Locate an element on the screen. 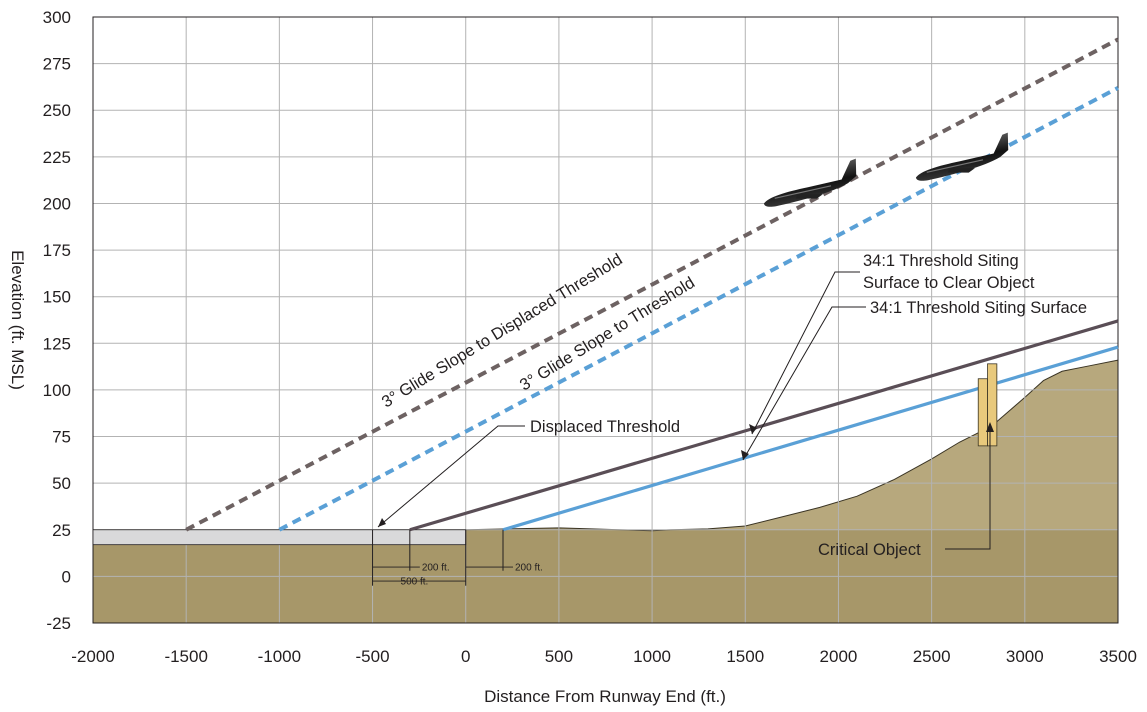  critical-object-short-block is located at coordinates (982, 412).